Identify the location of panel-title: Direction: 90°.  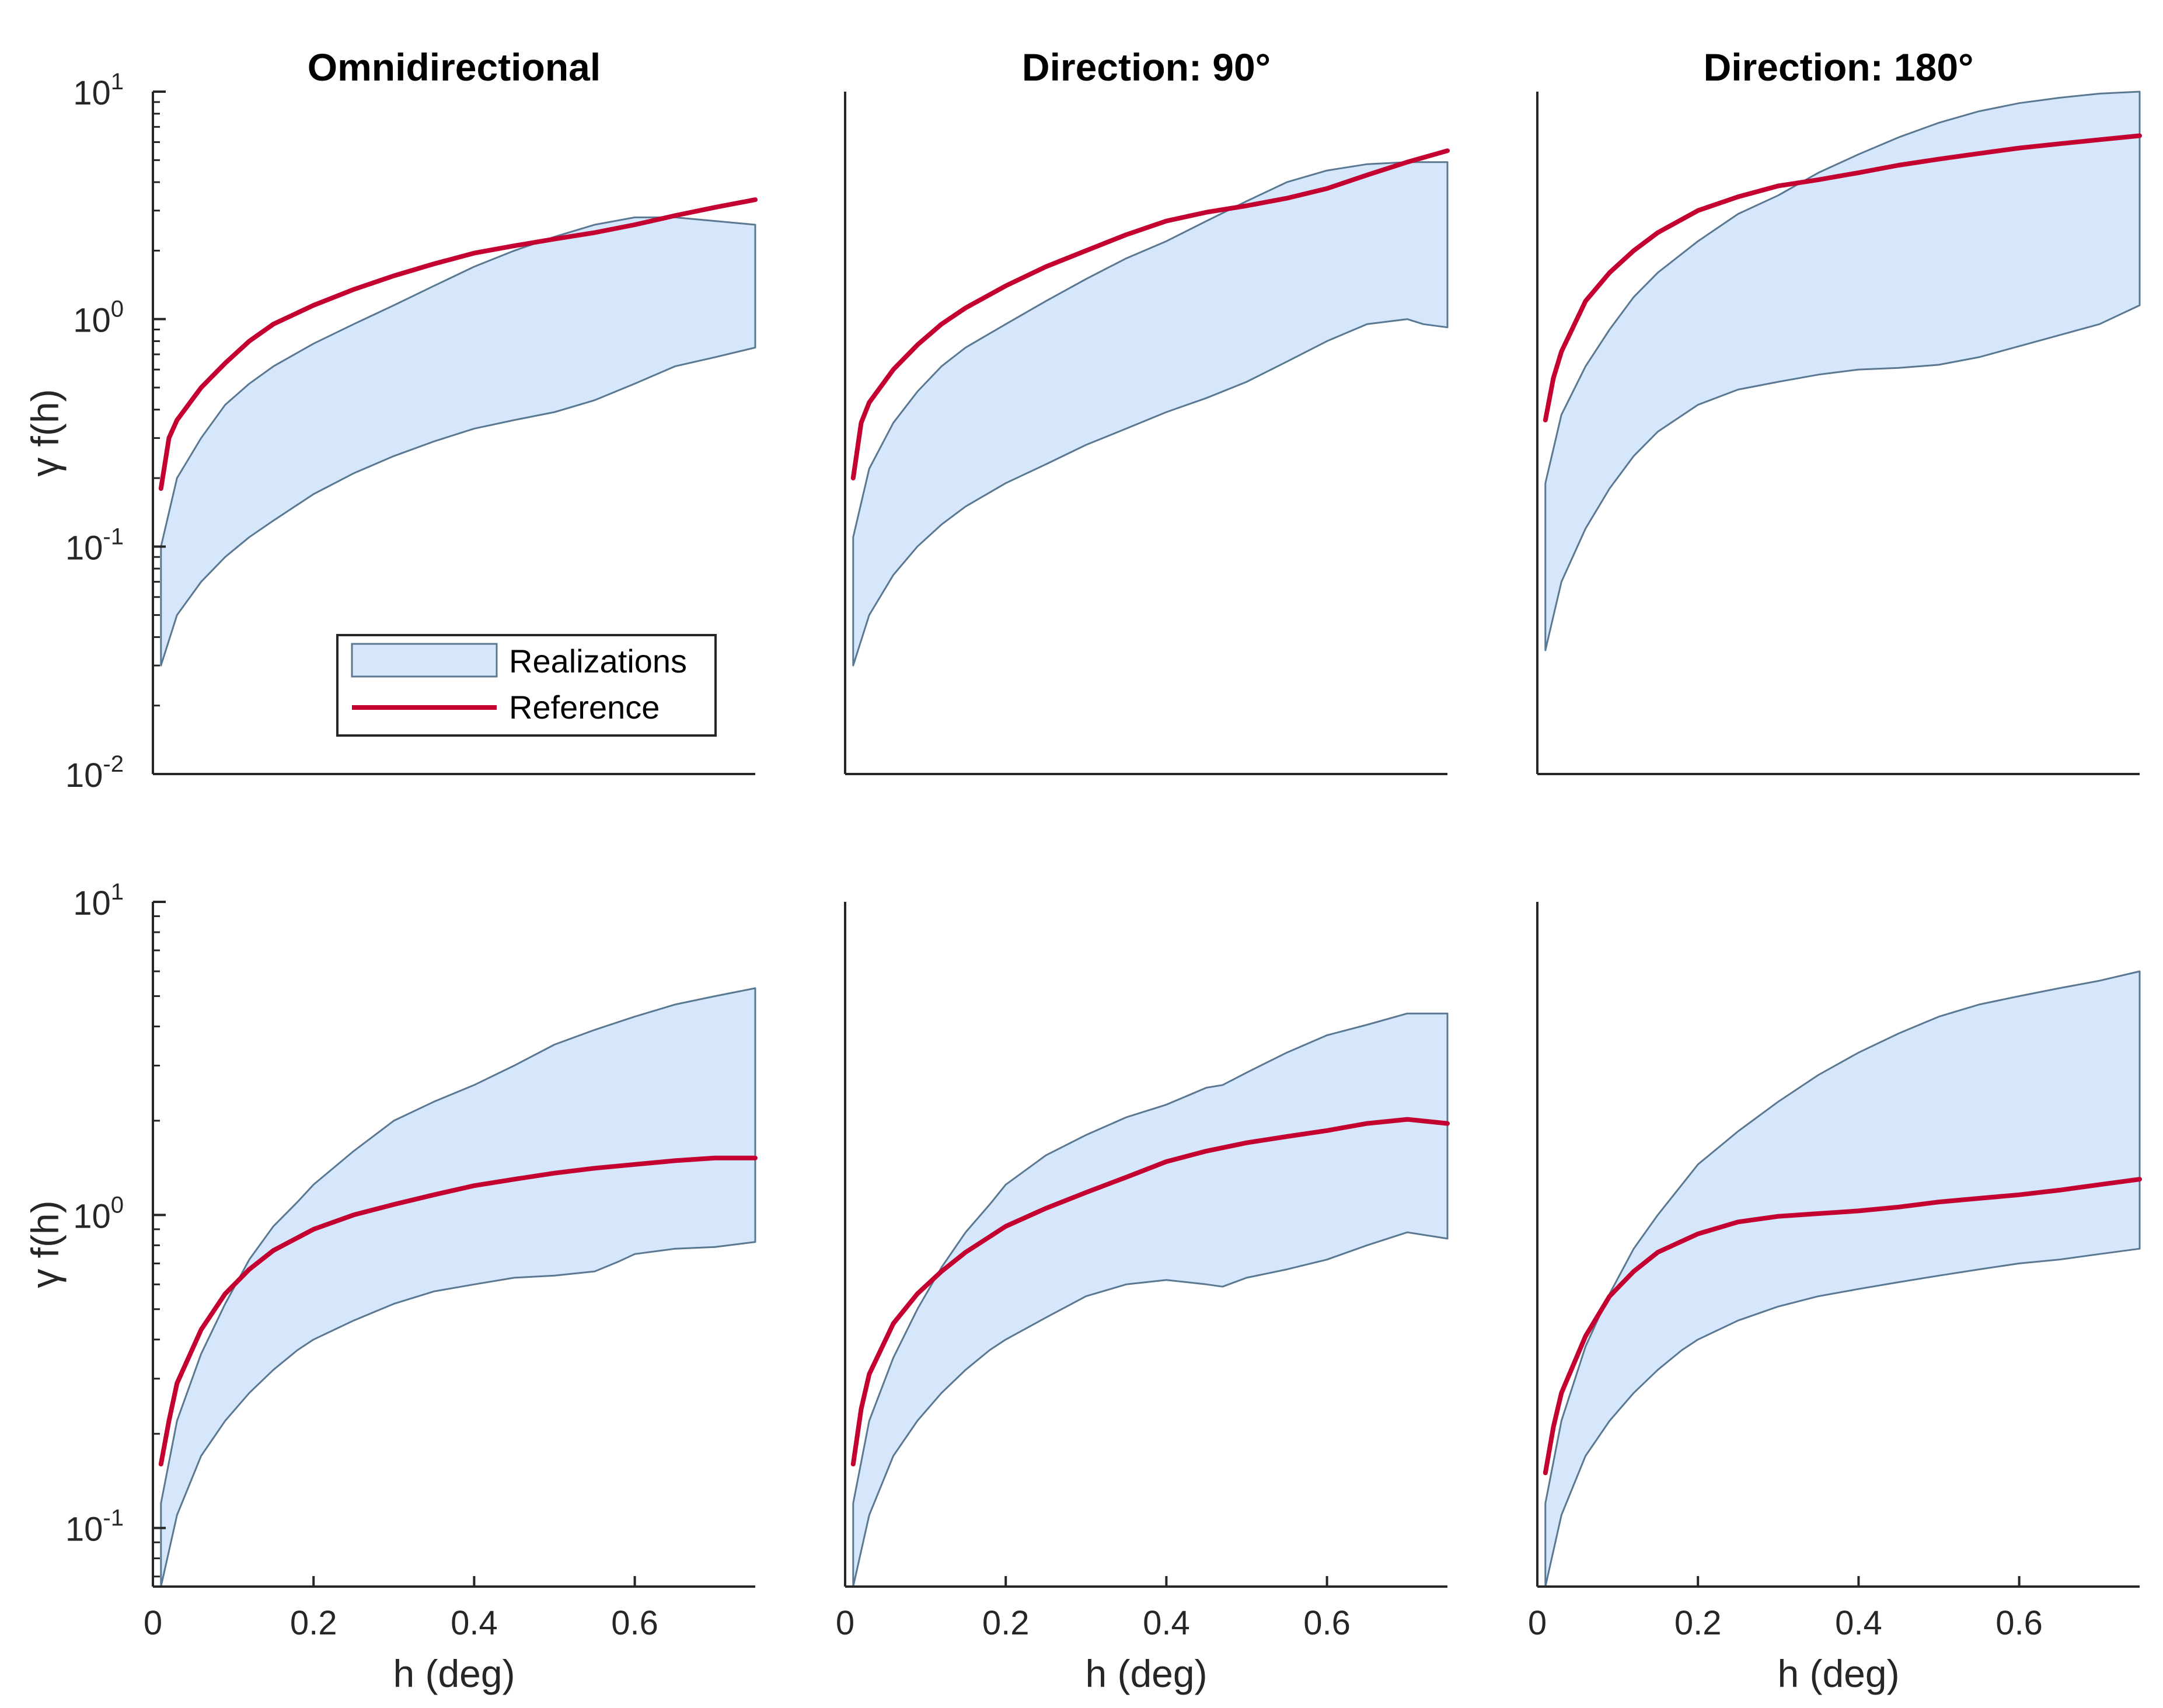
(1146, 68).